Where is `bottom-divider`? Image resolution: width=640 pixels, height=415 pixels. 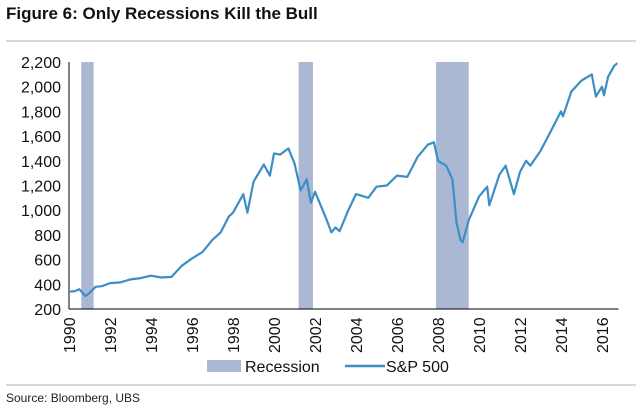 bottom-divider is located at coordinates (321, 385).